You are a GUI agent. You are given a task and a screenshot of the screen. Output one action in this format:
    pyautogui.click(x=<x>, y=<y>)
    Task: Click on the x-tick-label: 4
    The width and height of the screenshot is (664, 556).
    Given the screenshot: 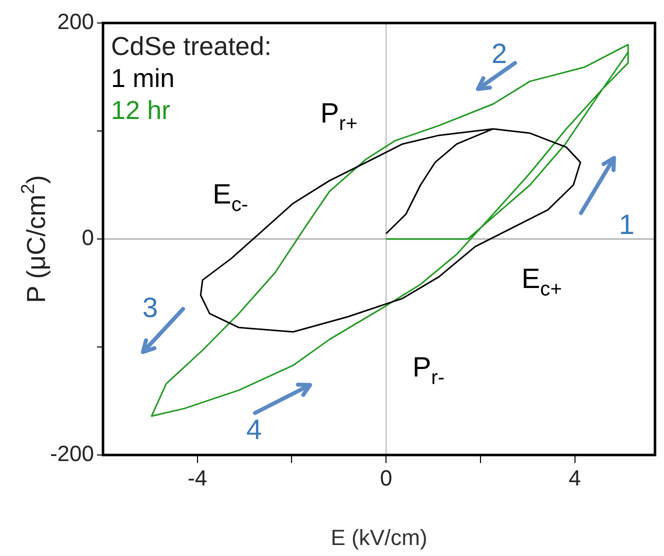 What is the action you would take?
    pyautogui.click(x=574, y=477)
    